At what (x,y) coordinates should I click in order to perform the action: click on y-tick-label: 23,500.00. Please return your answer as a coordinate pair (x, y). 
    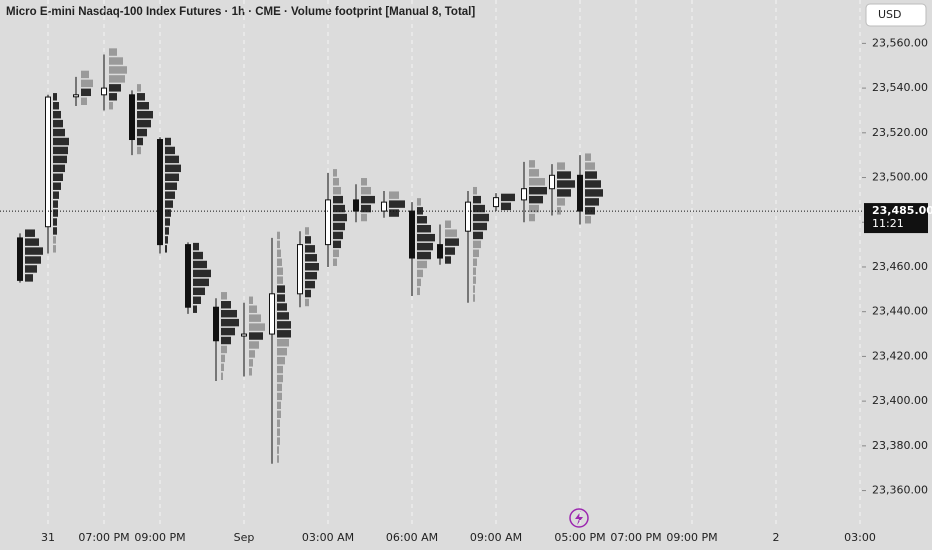
    Looking at the image, I should click on (900, 177).